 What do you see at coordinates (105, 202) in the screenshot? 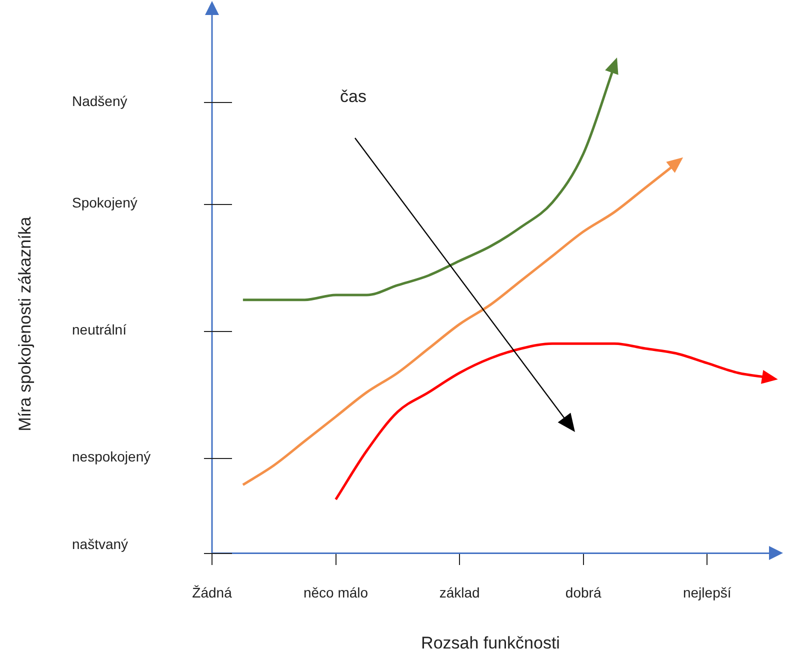
I see `text: Spokojený` at bounding box center [105, 202].